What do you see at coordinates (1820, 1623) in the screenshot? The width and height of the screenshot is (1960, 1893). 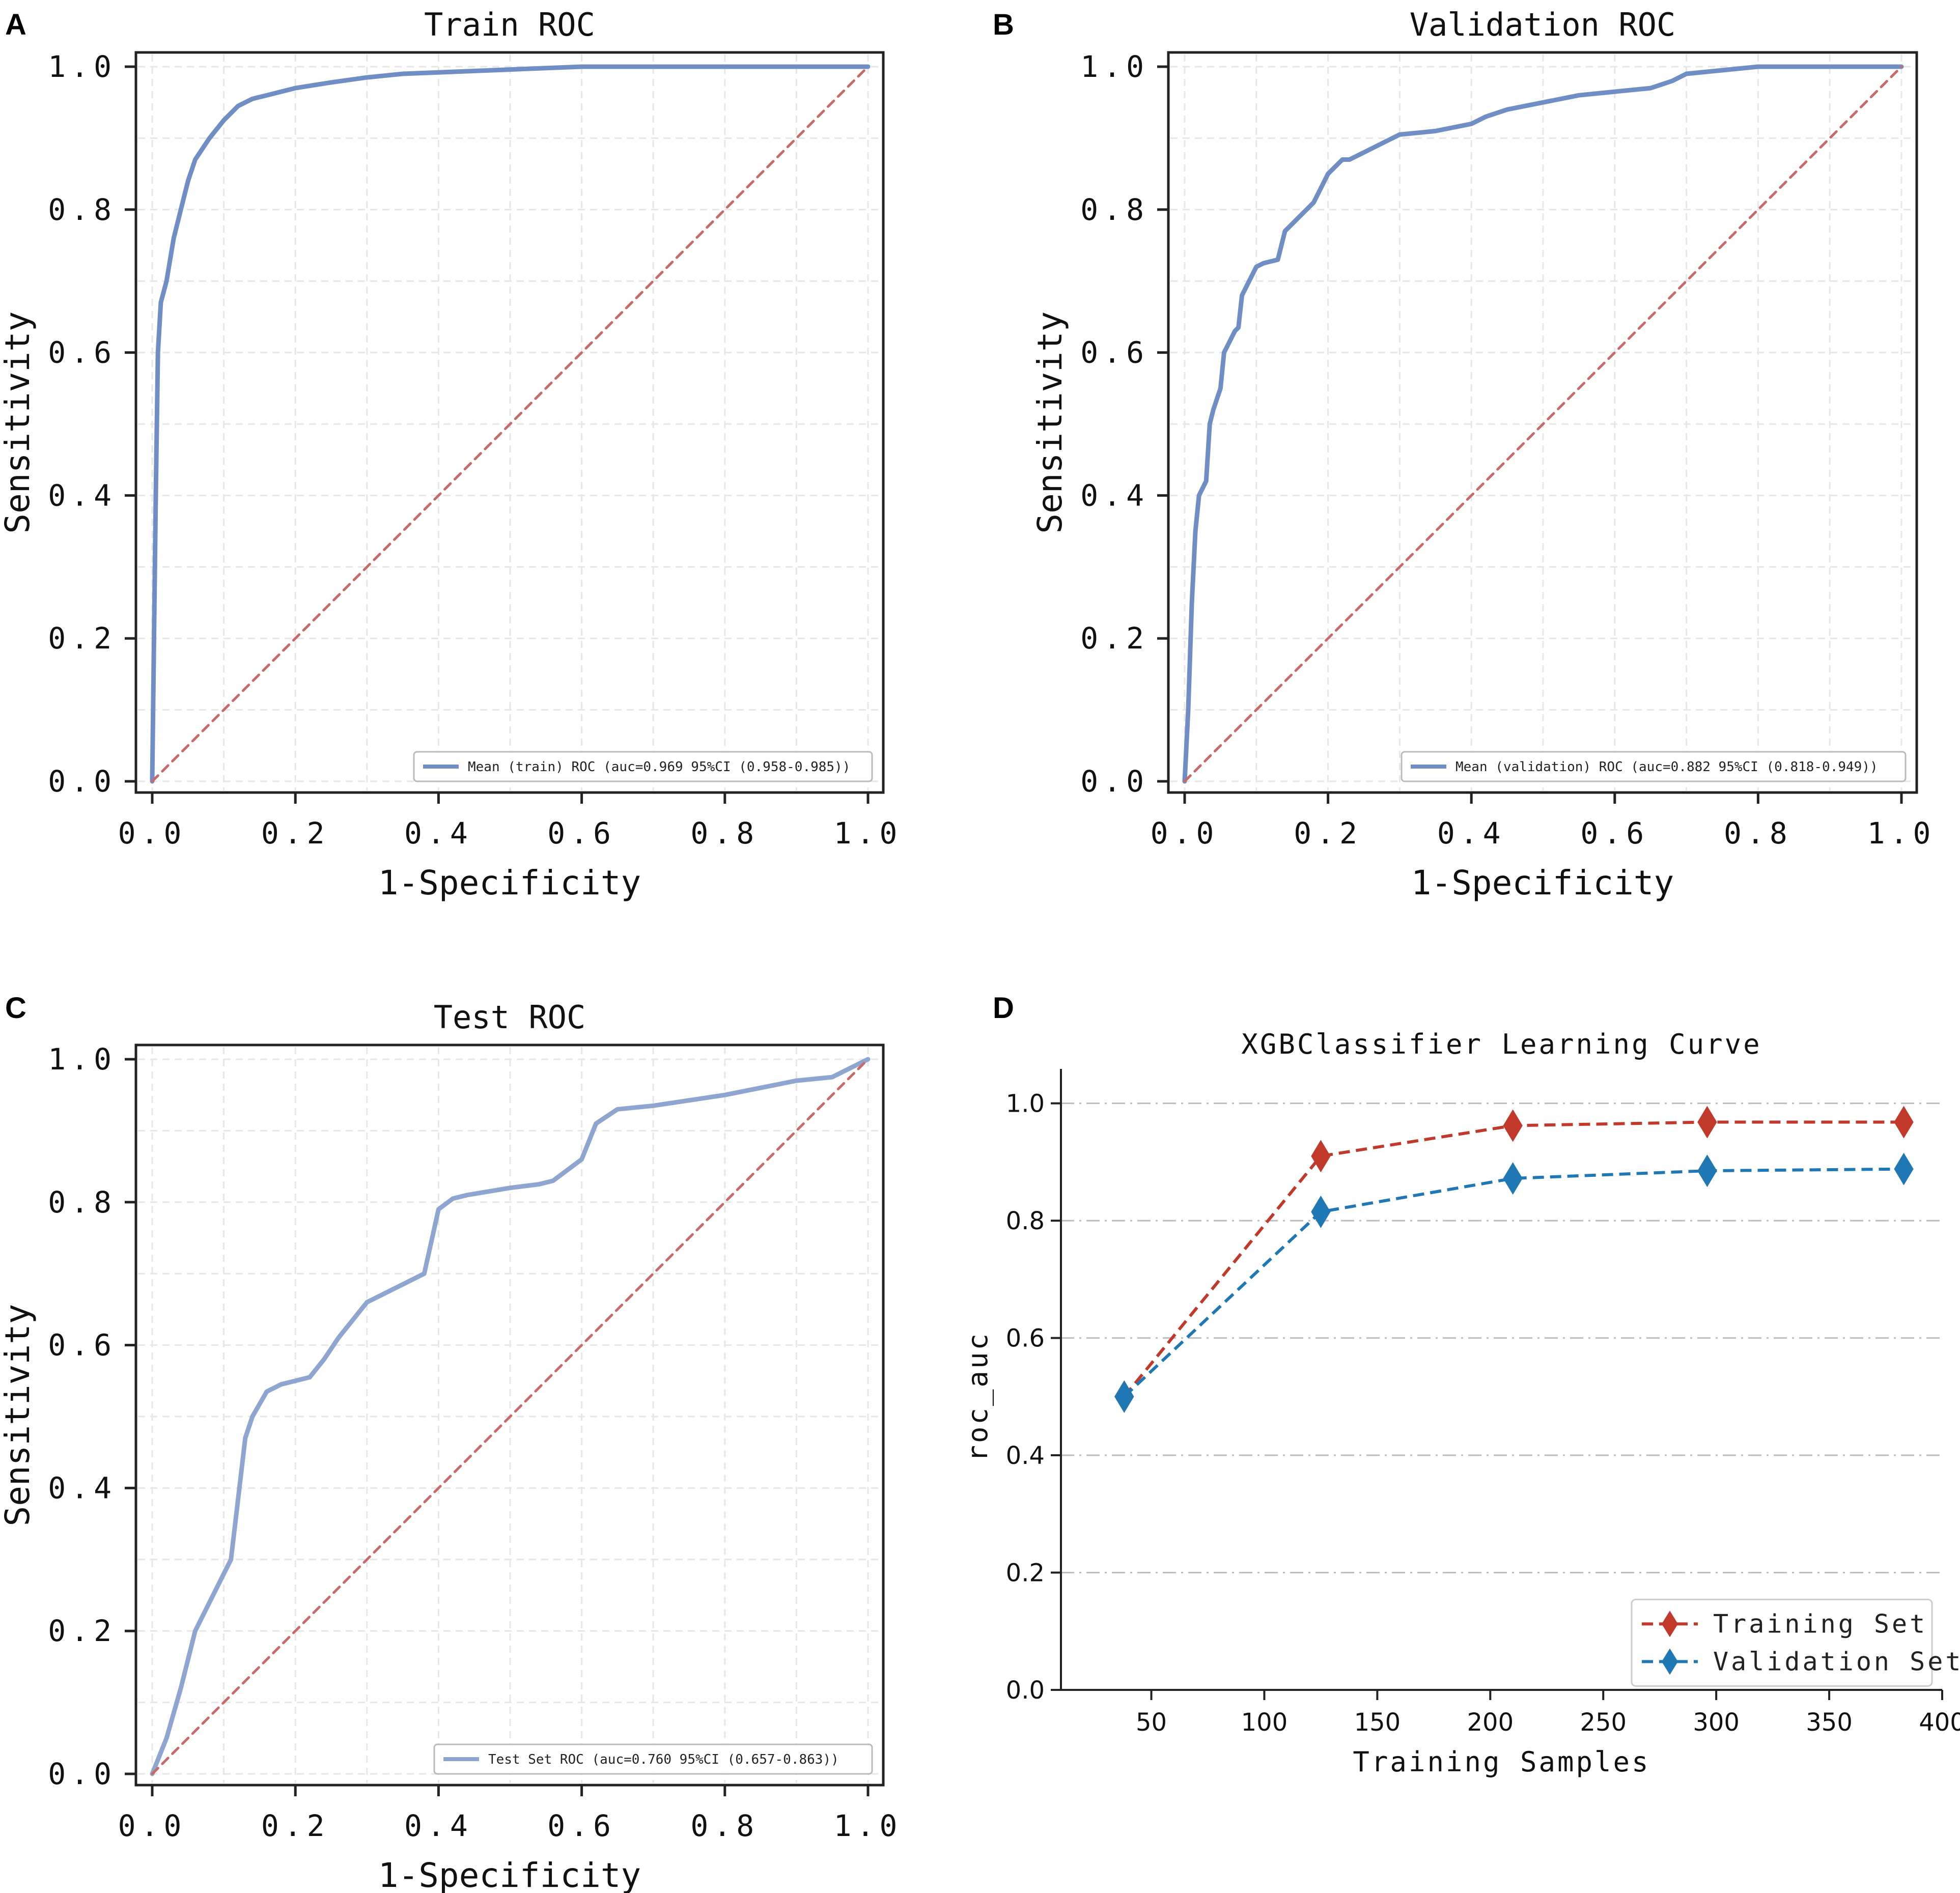 I see `legend-label: Training Set` at bounding box center [1820, 1623].